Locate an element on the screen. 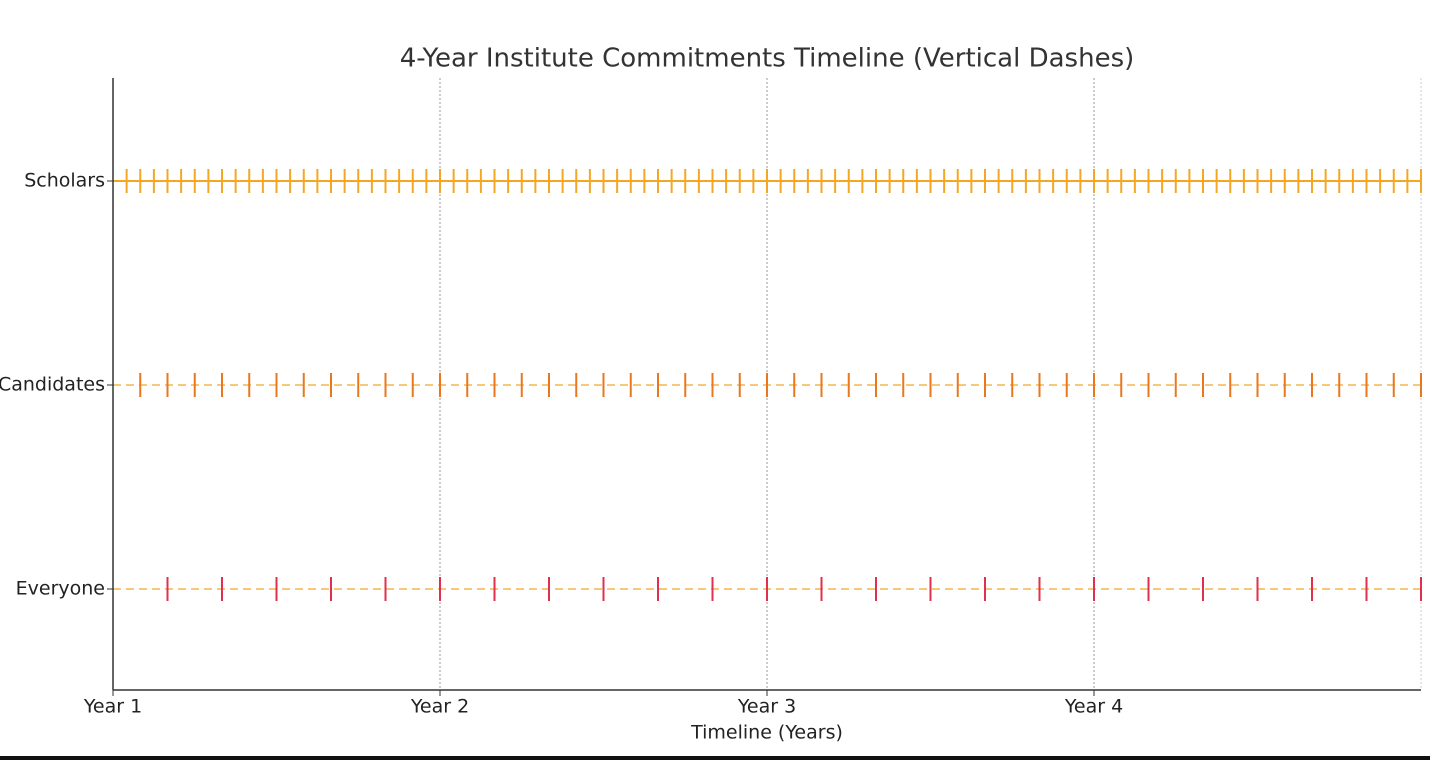  y-tick-label: Candidates is located at coordinates (52, 385).